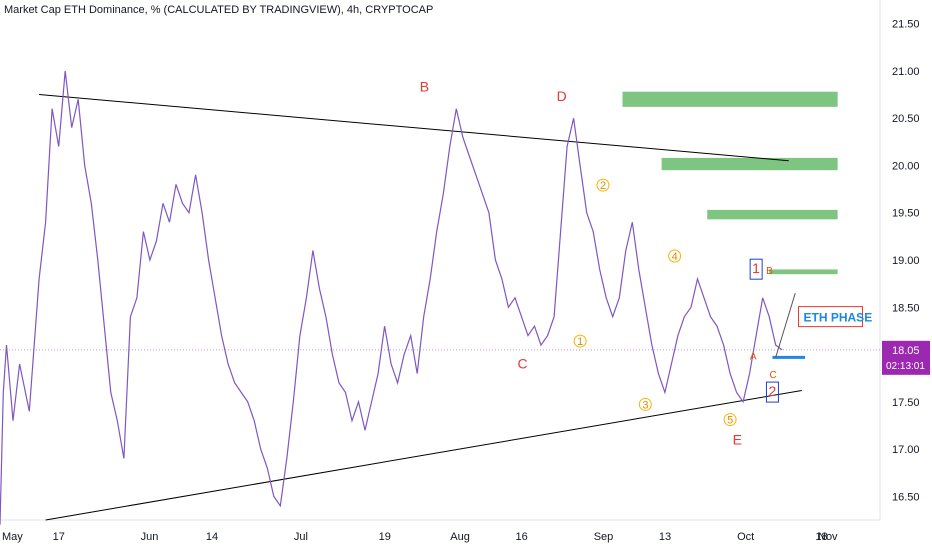  I want to click on wave-sub-label: 2, so click(603, 186).